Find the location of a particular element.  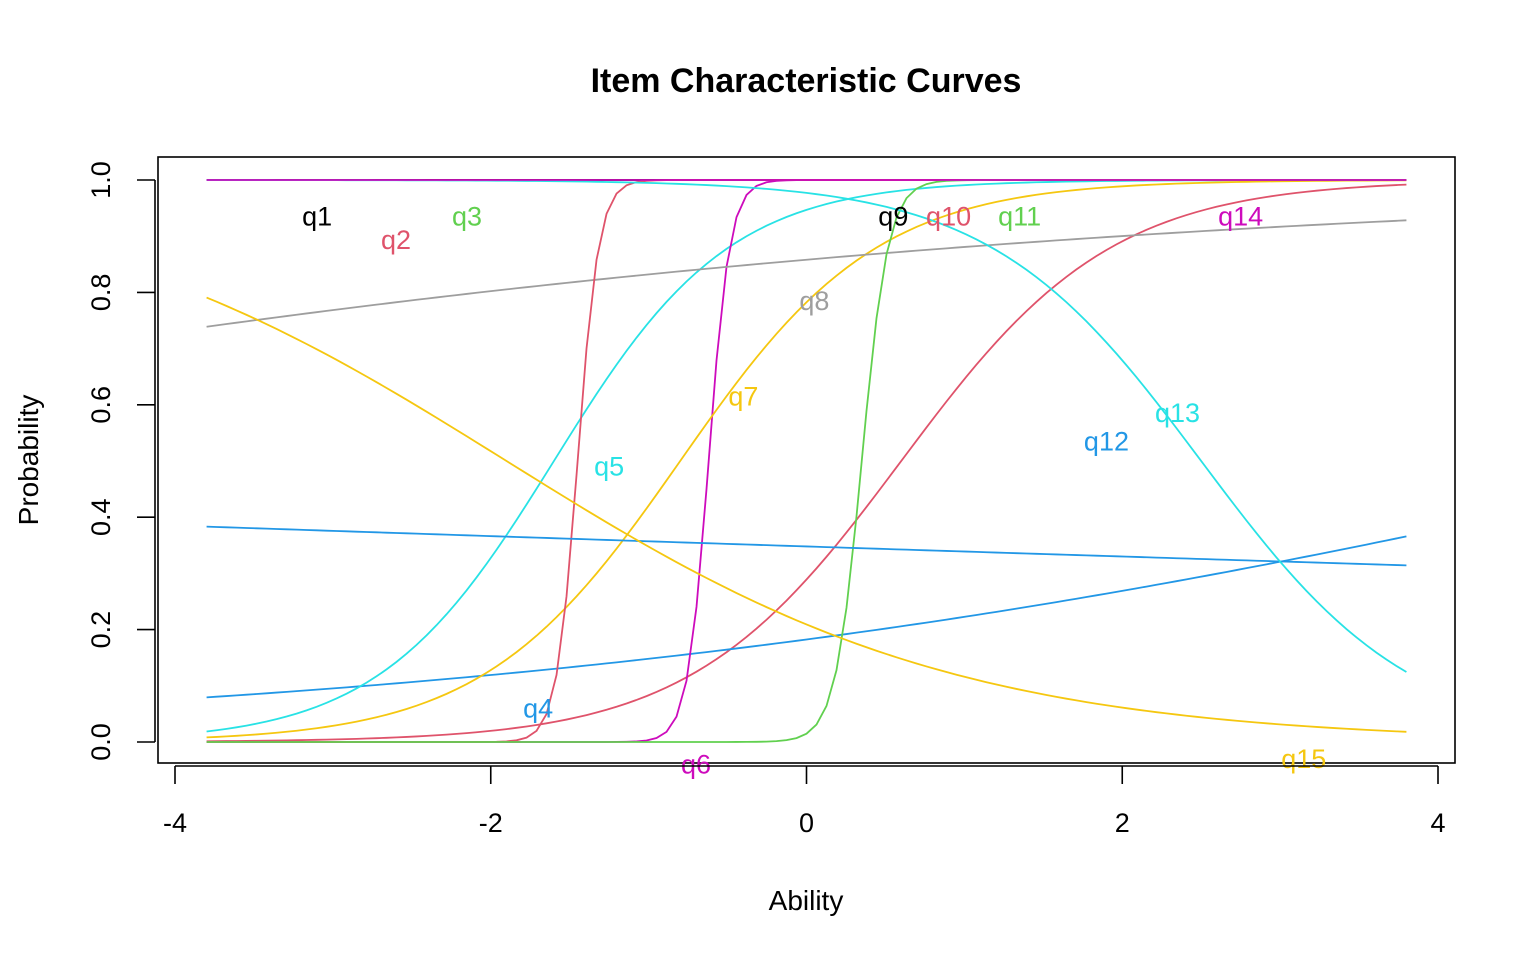

curve-label-q4: q4 is located at coordinates (538, 708).